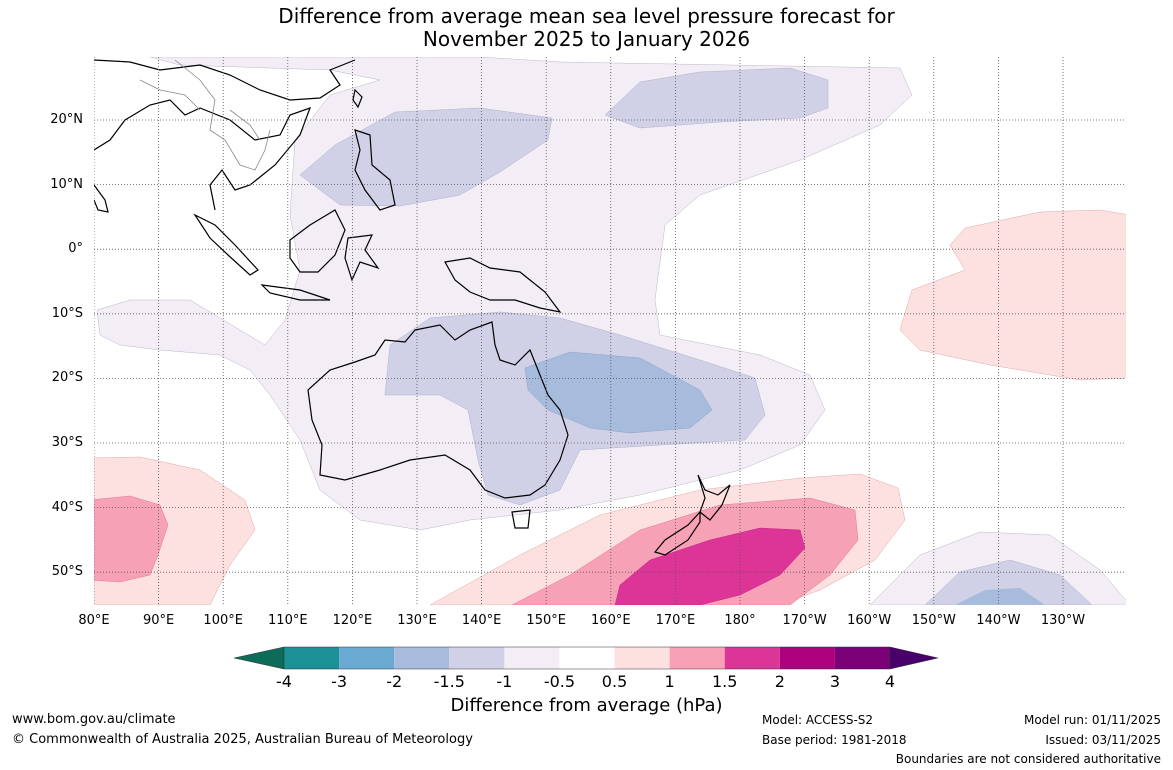 This screenshot has height=770, width=1173. Describe the element at coordinates (869, 620) in the screenshot. I see `longitude-label: 160°W` at that location.